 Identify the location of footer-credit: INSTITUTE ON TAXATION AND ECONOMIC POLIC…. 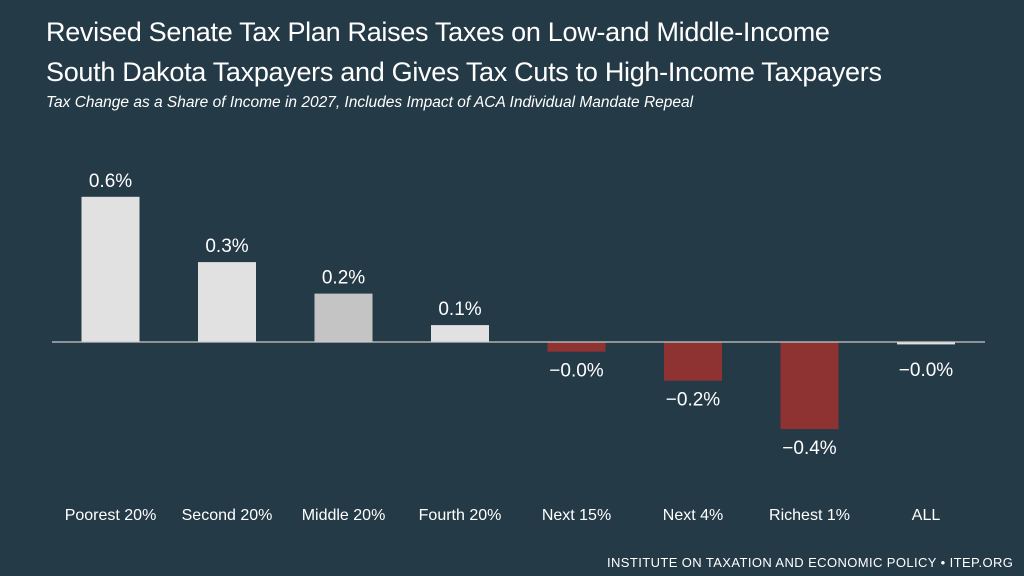
(810, 562).